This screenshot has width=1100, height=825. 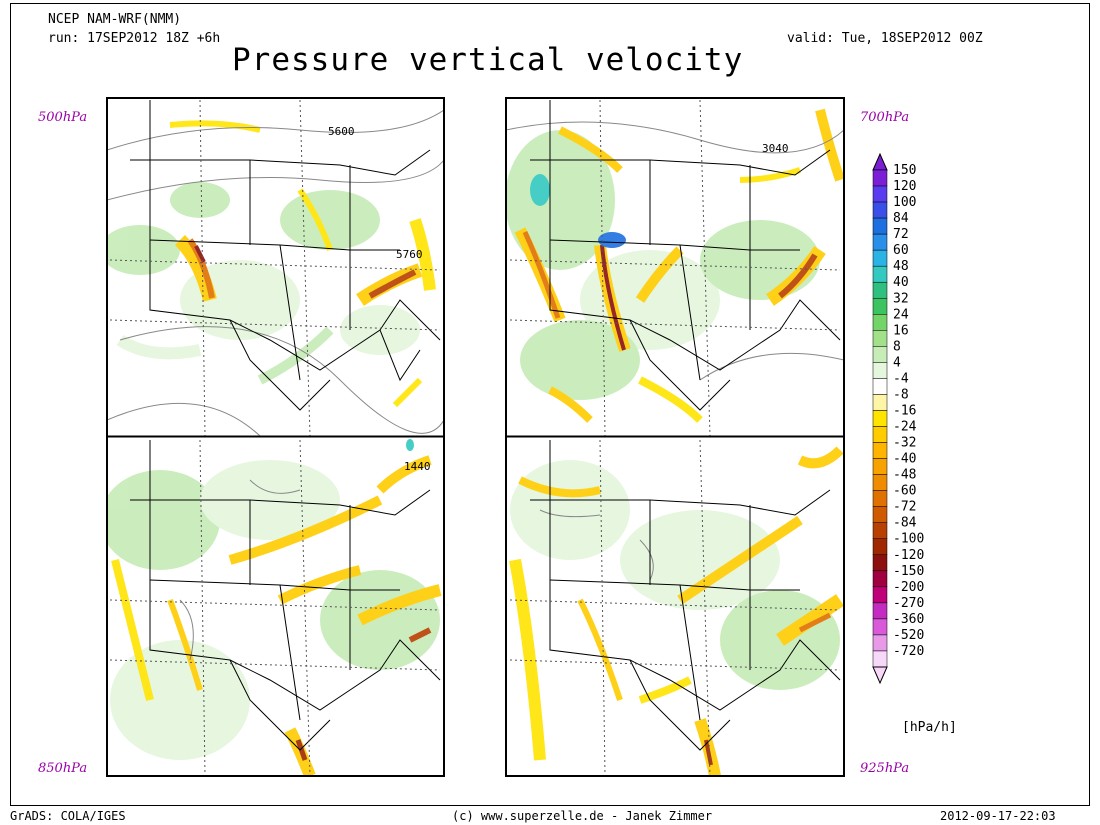 I want to click on colorbar-tick-label: 60, so click(x=901, y=250).